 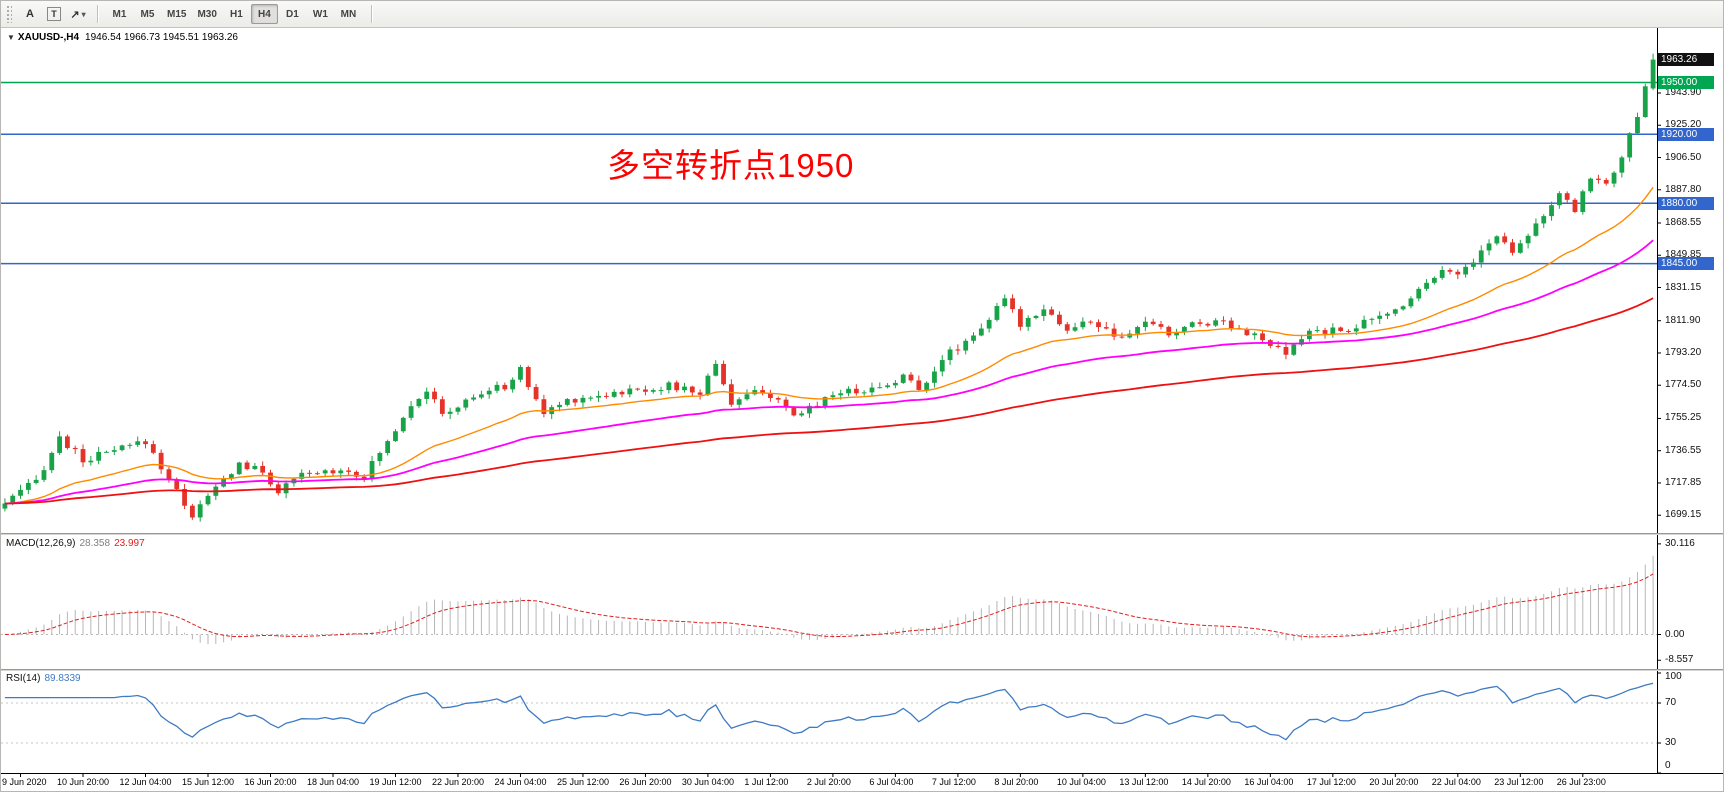 What do you see at coordinates (320, 14) in the screenshot?
I see `timeframe-w1: W1` at bounding box center [320, 14].